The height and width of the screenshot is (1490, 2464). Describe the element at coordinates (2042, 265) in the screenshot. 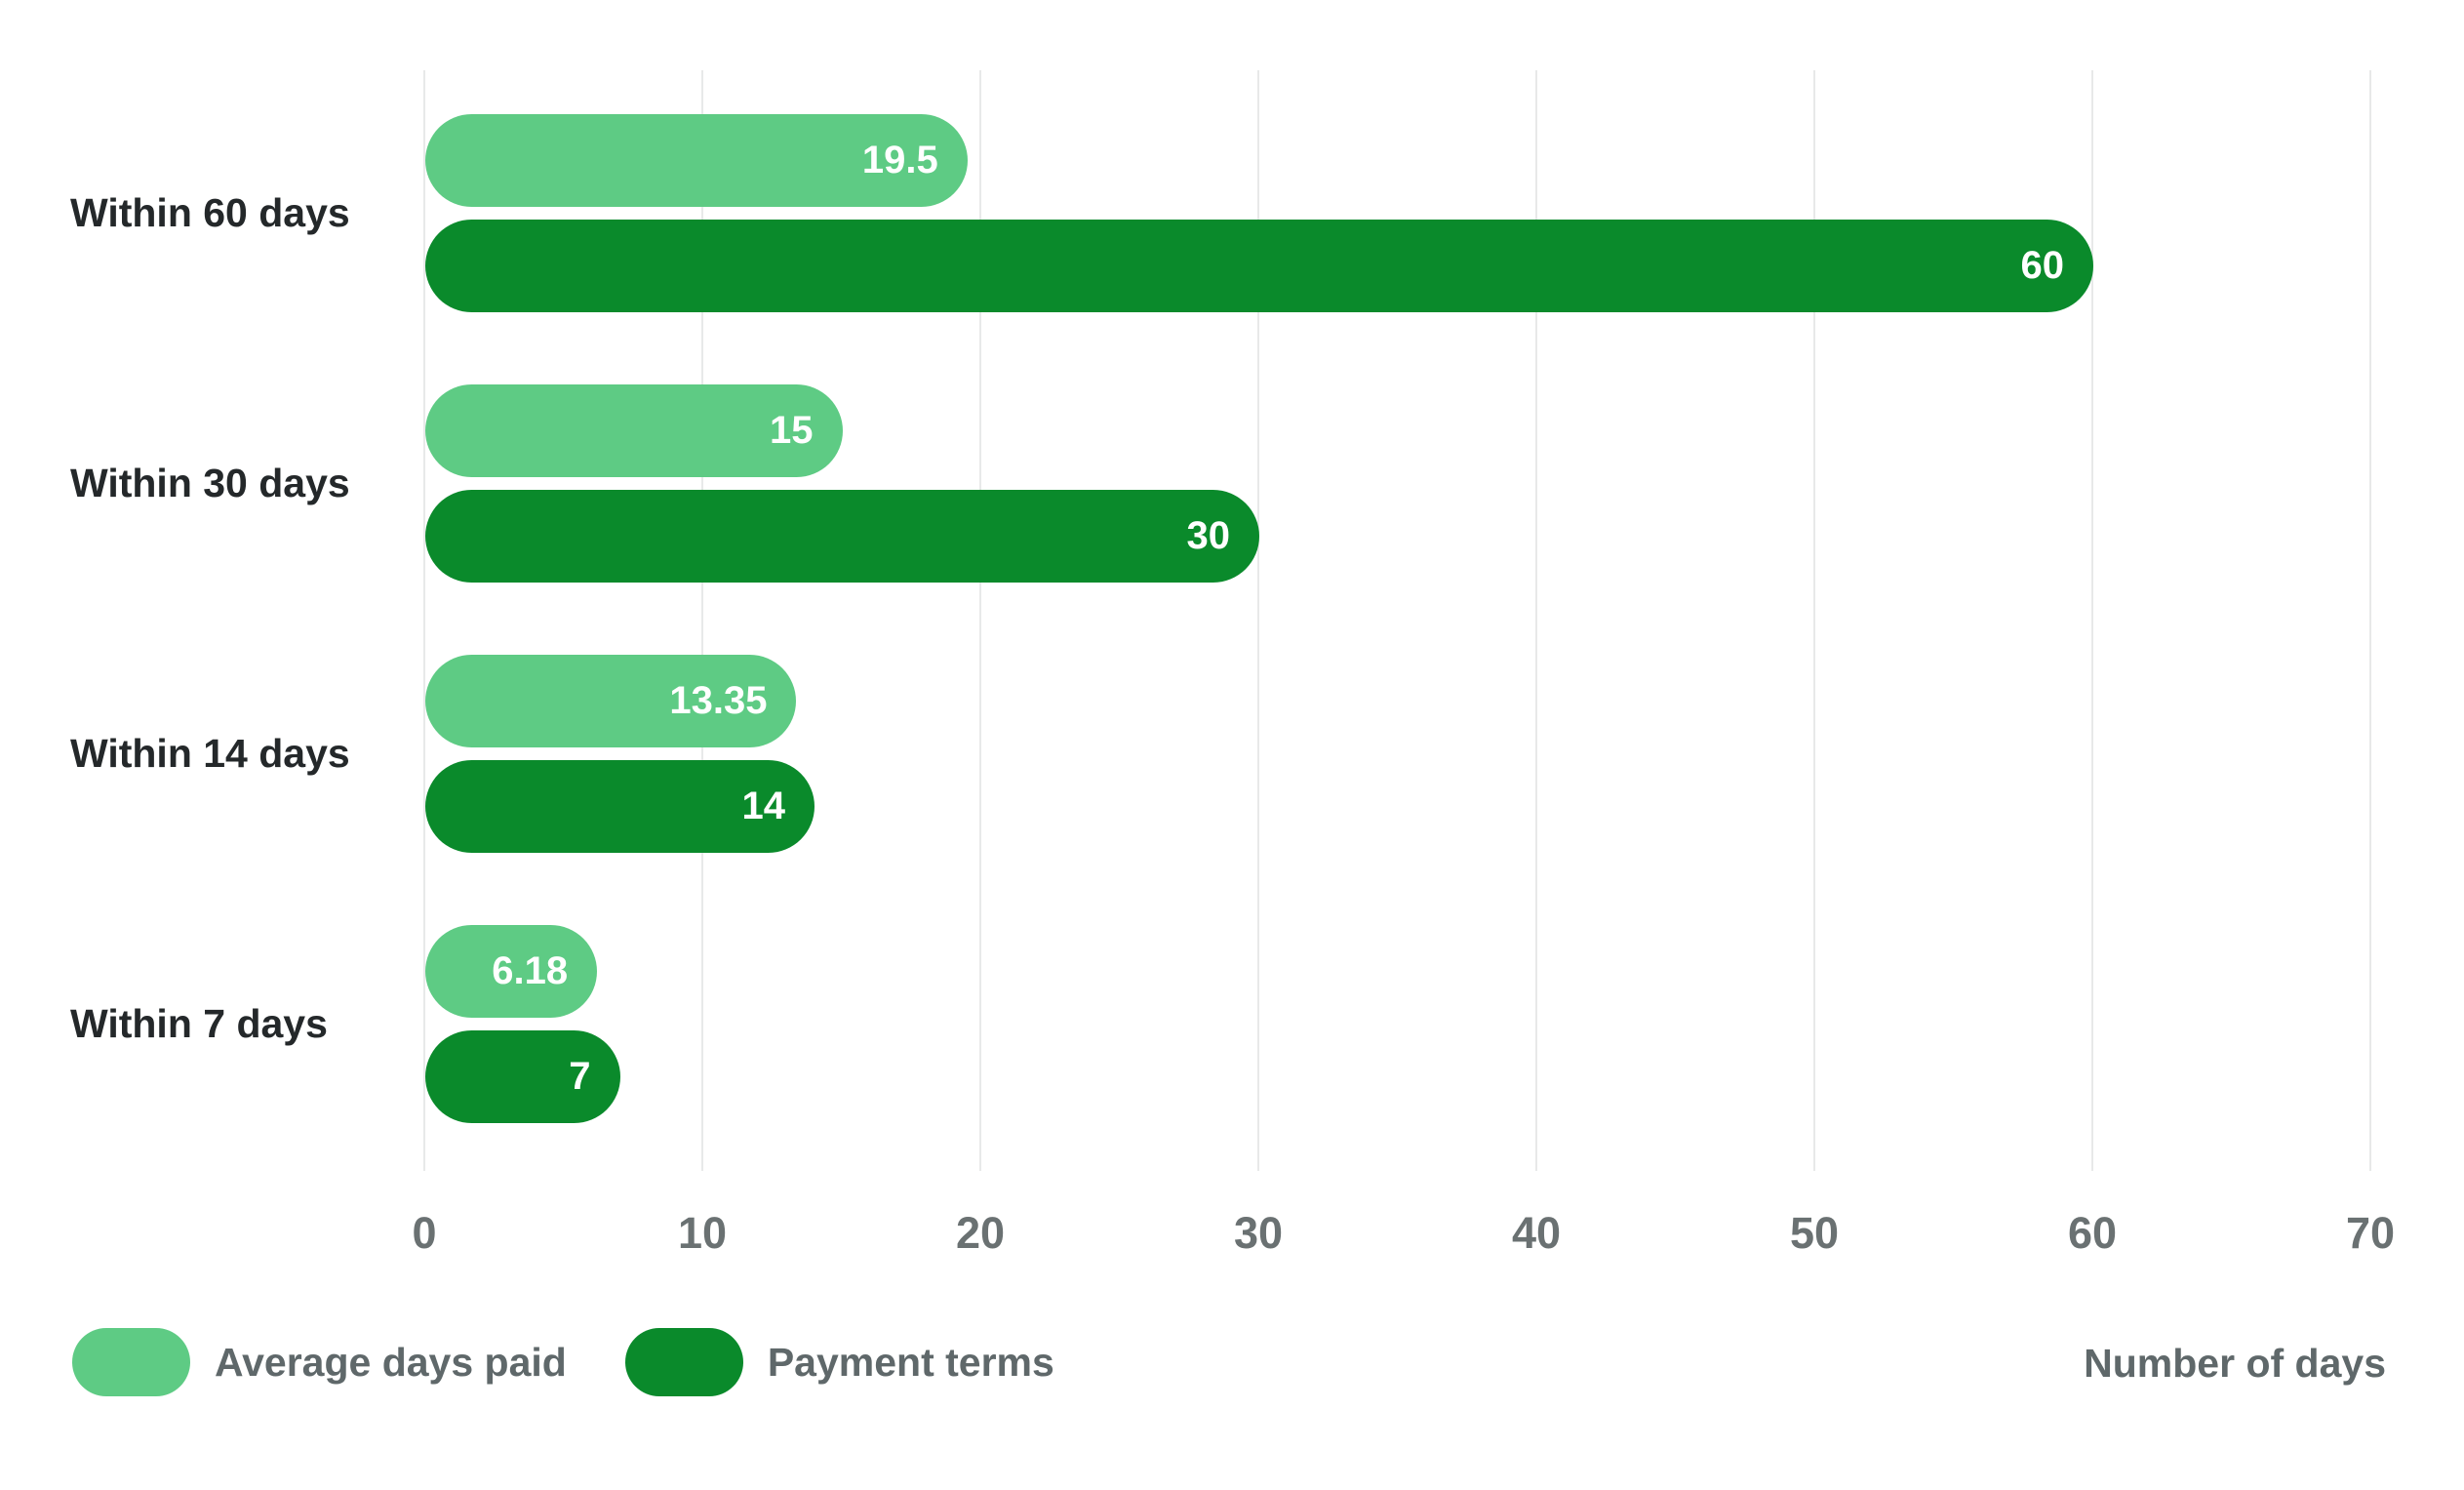

I see `bar-value-label: 60` at that location.